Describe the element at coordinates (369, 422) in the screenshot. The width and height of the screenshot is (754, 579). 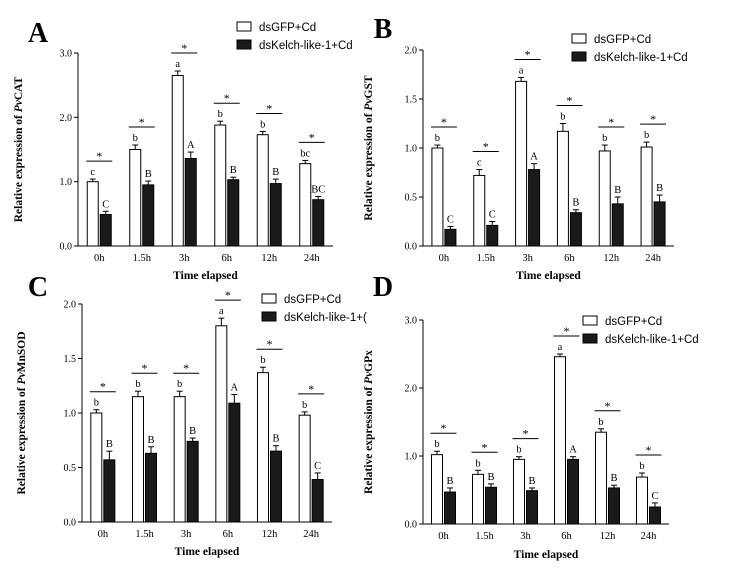
I see `y-axis-label: Relative expression of PvGPx` at that location.